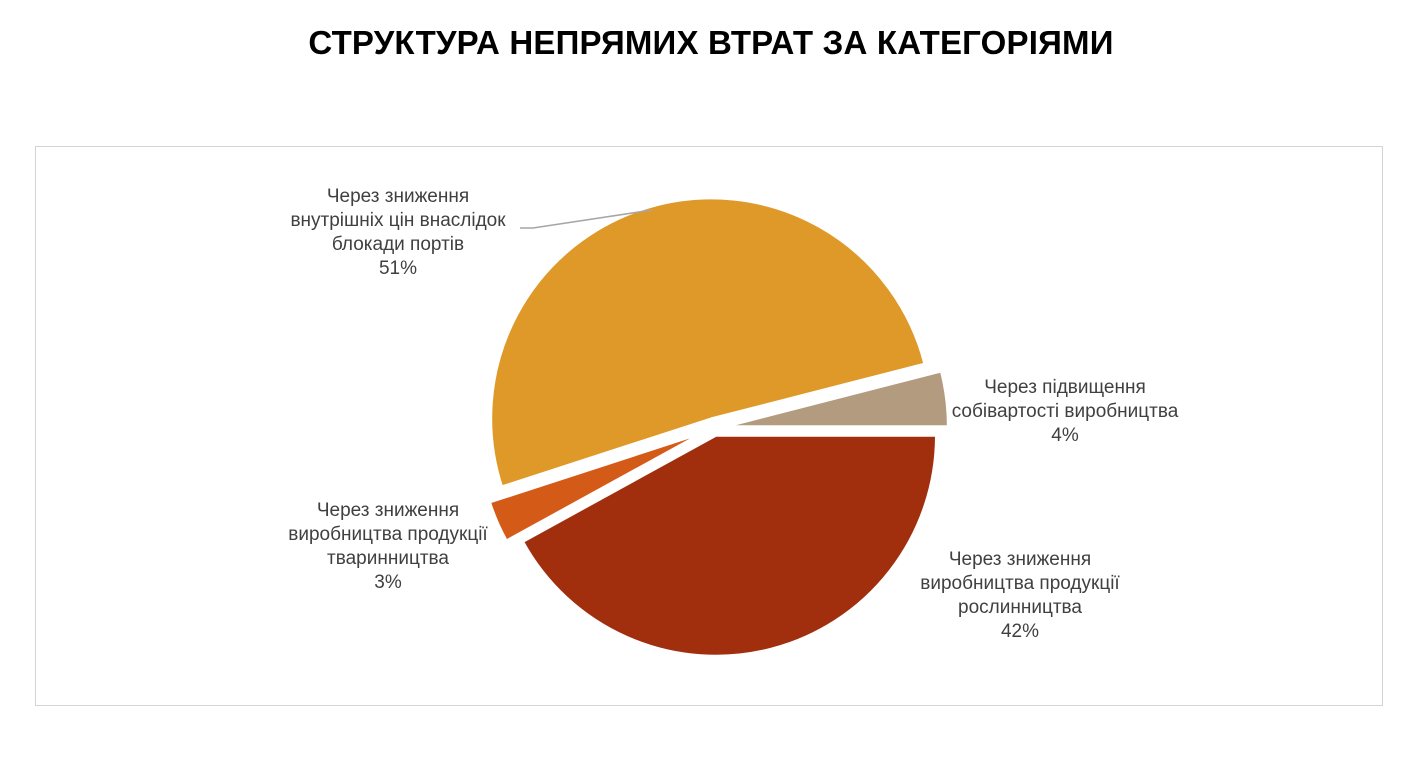 The width and height of the screenshot is (1422, 758). Describe the element at coordinates (586, 219) in the screenshot. I see `leader-line` at that location.